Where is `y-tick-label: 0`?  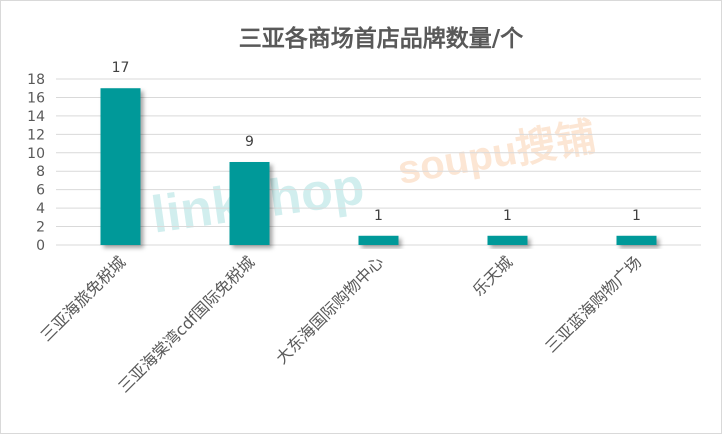 y-tick-label: 0 is located at coordinates (40, 246).